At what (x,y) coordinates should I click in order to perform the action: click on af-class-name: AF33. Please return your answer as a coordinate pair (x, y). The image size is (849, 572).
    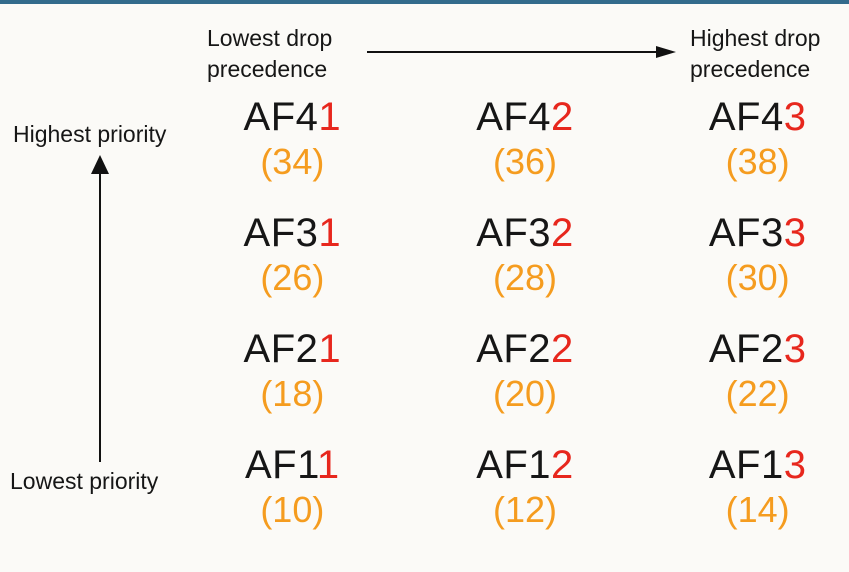
    Looking at the image, I should click on (745, 233).